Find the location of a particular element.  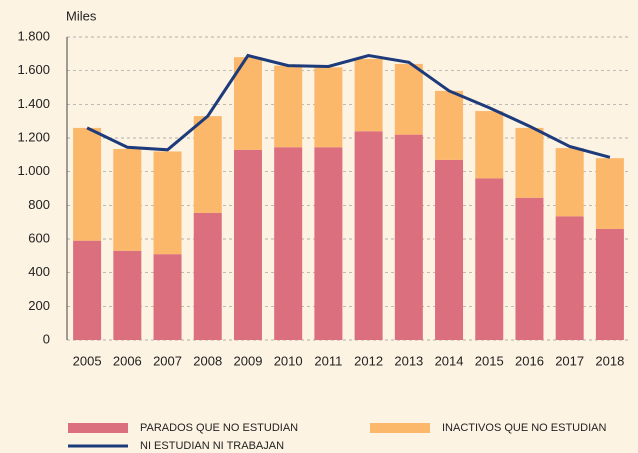

y-tick-label: 400 is located at coordinates (39, 271).